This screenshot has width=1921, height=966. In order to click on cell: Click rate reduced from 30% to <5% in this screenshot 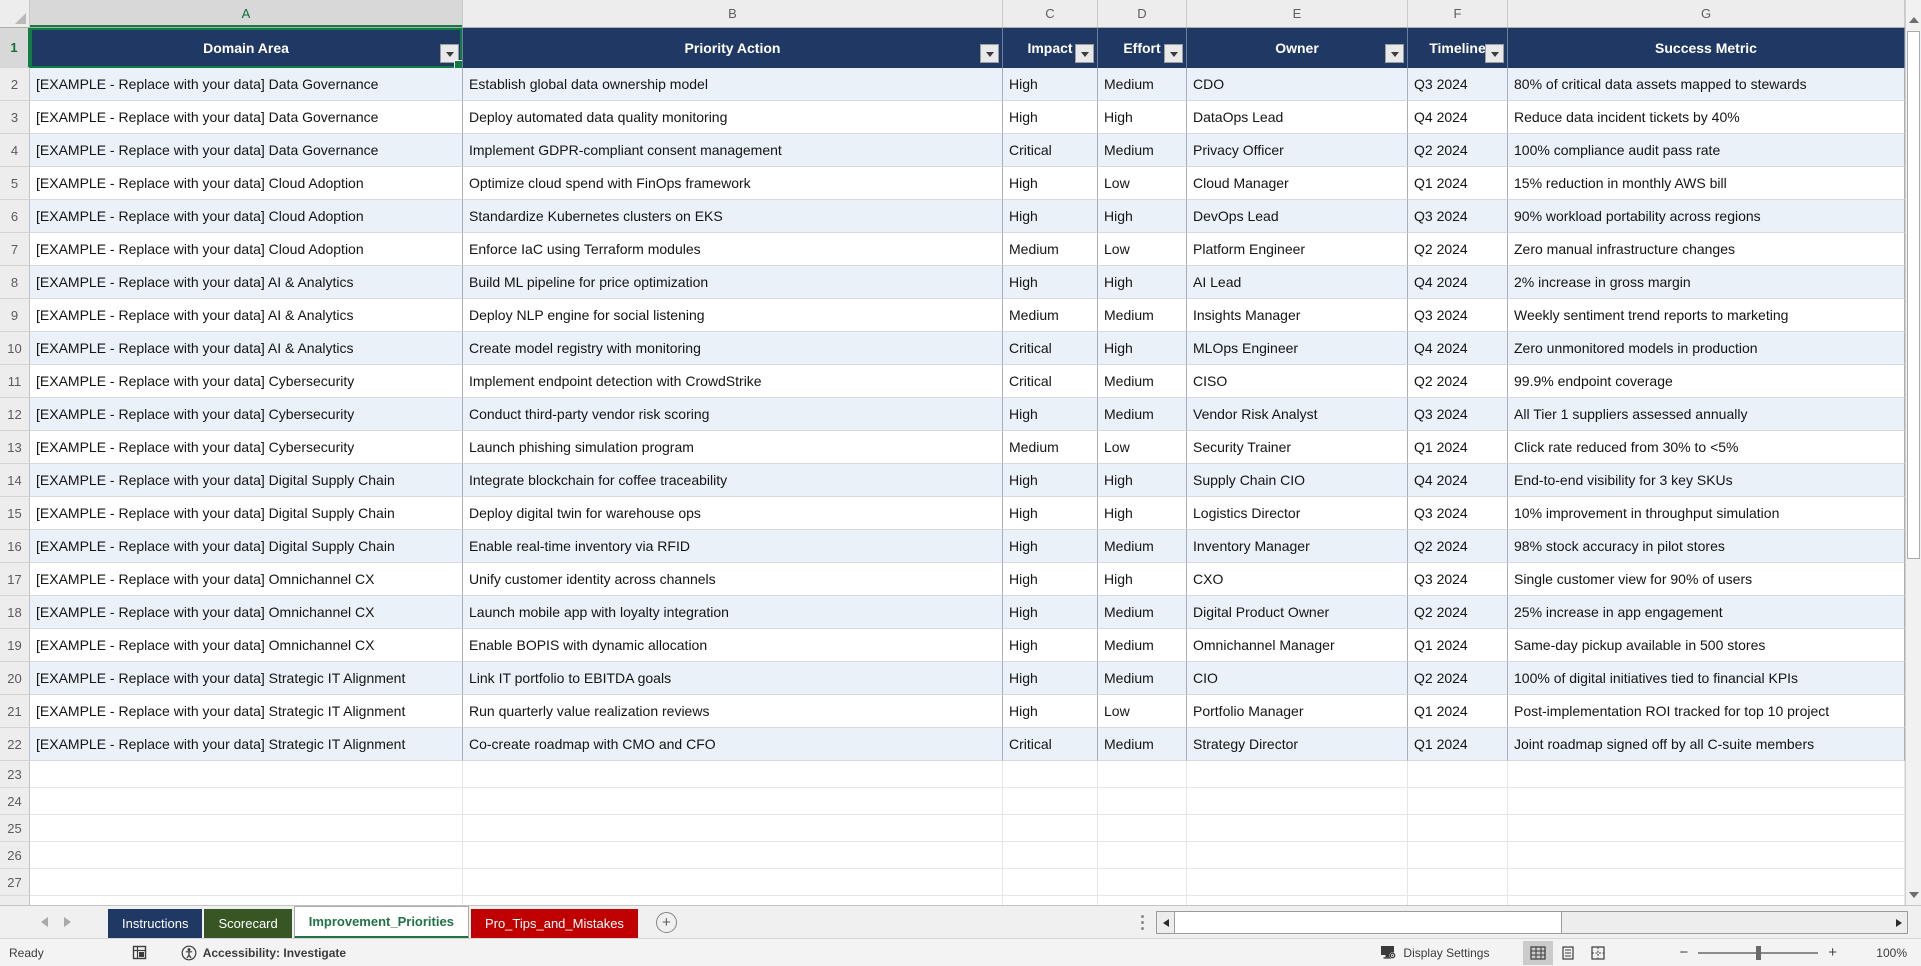, I will do `click(1706, 447)`.